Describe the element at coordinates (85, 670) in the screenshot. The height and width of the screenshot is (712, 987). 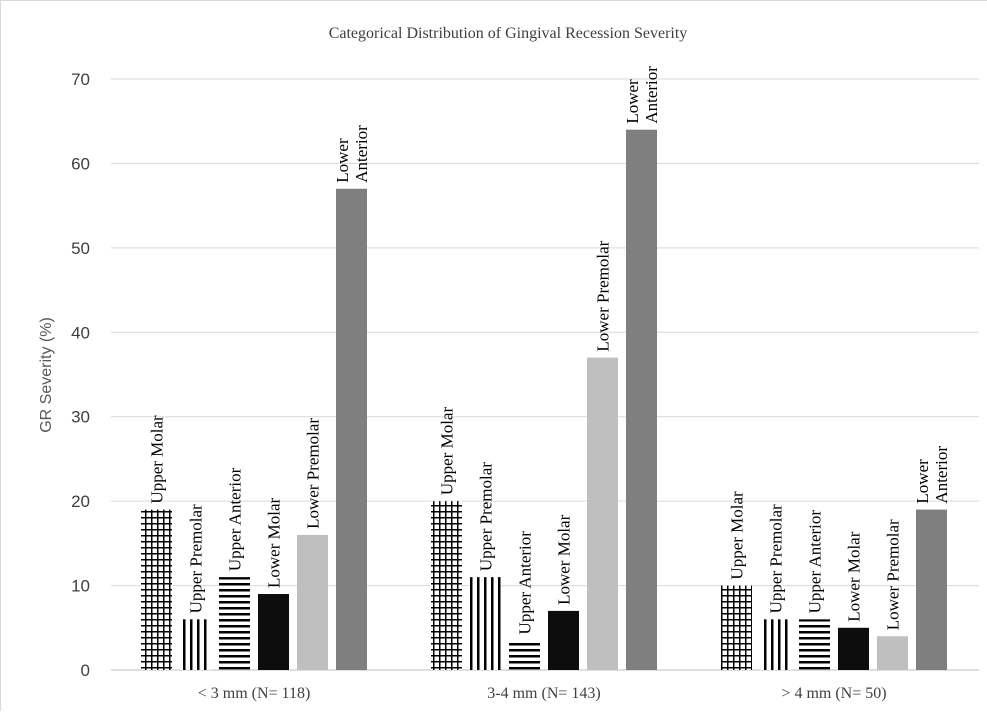
I see `y-tick-label: 0` at that location.